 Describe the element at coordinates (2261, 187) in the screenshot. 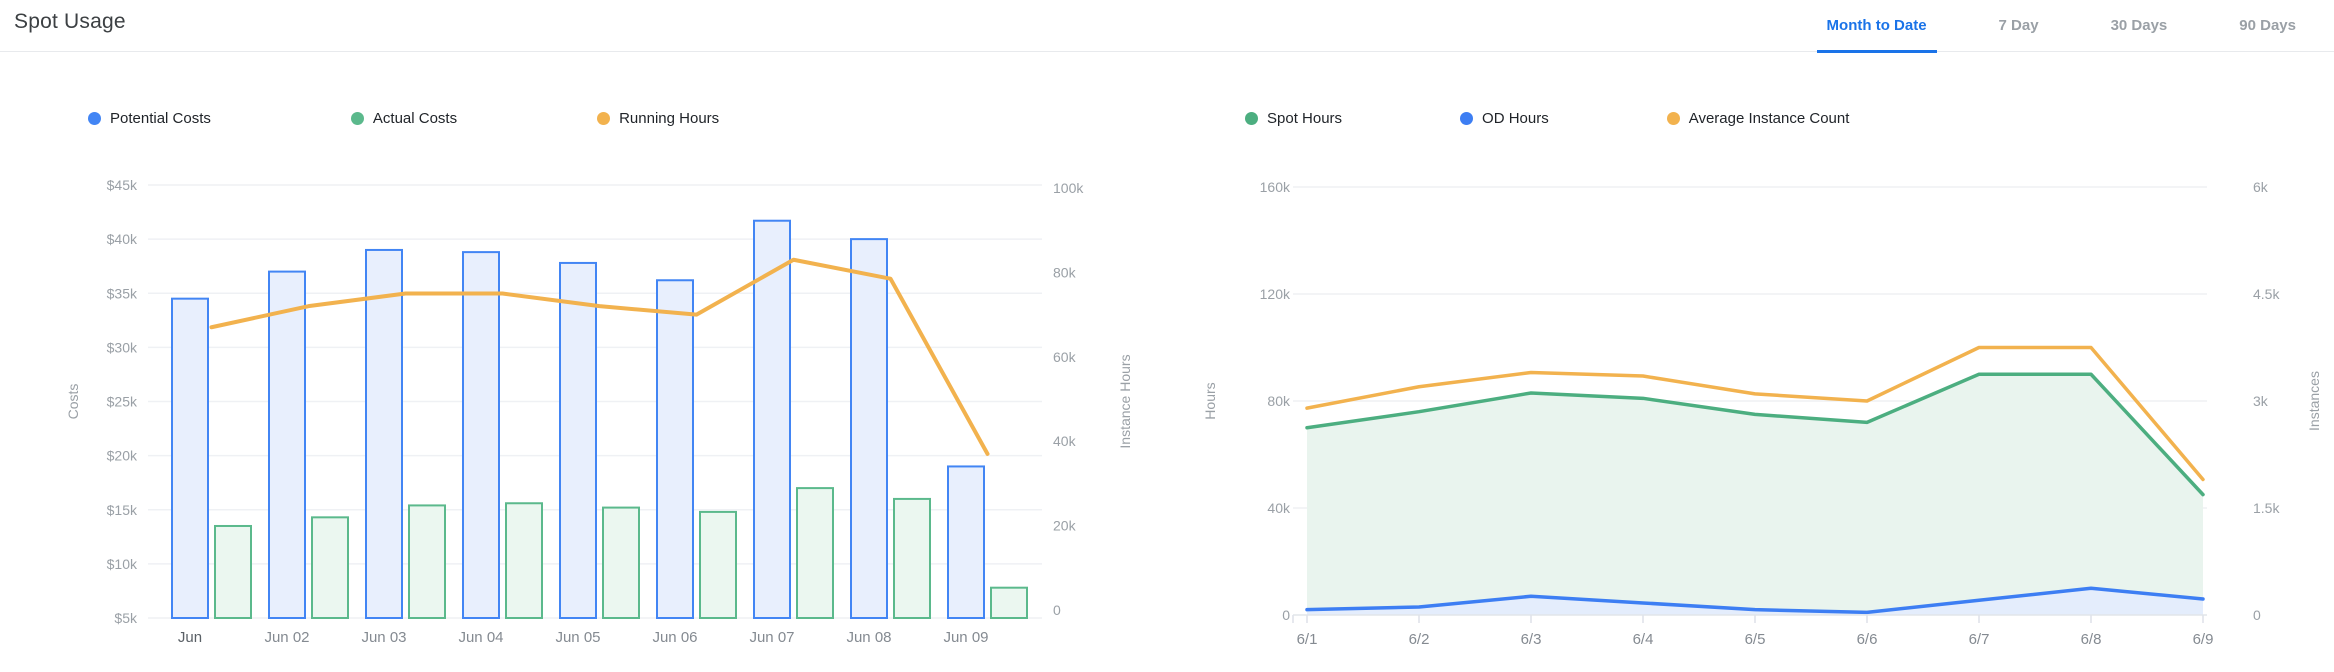

I see `right-axis-tick: 6k` at that location.